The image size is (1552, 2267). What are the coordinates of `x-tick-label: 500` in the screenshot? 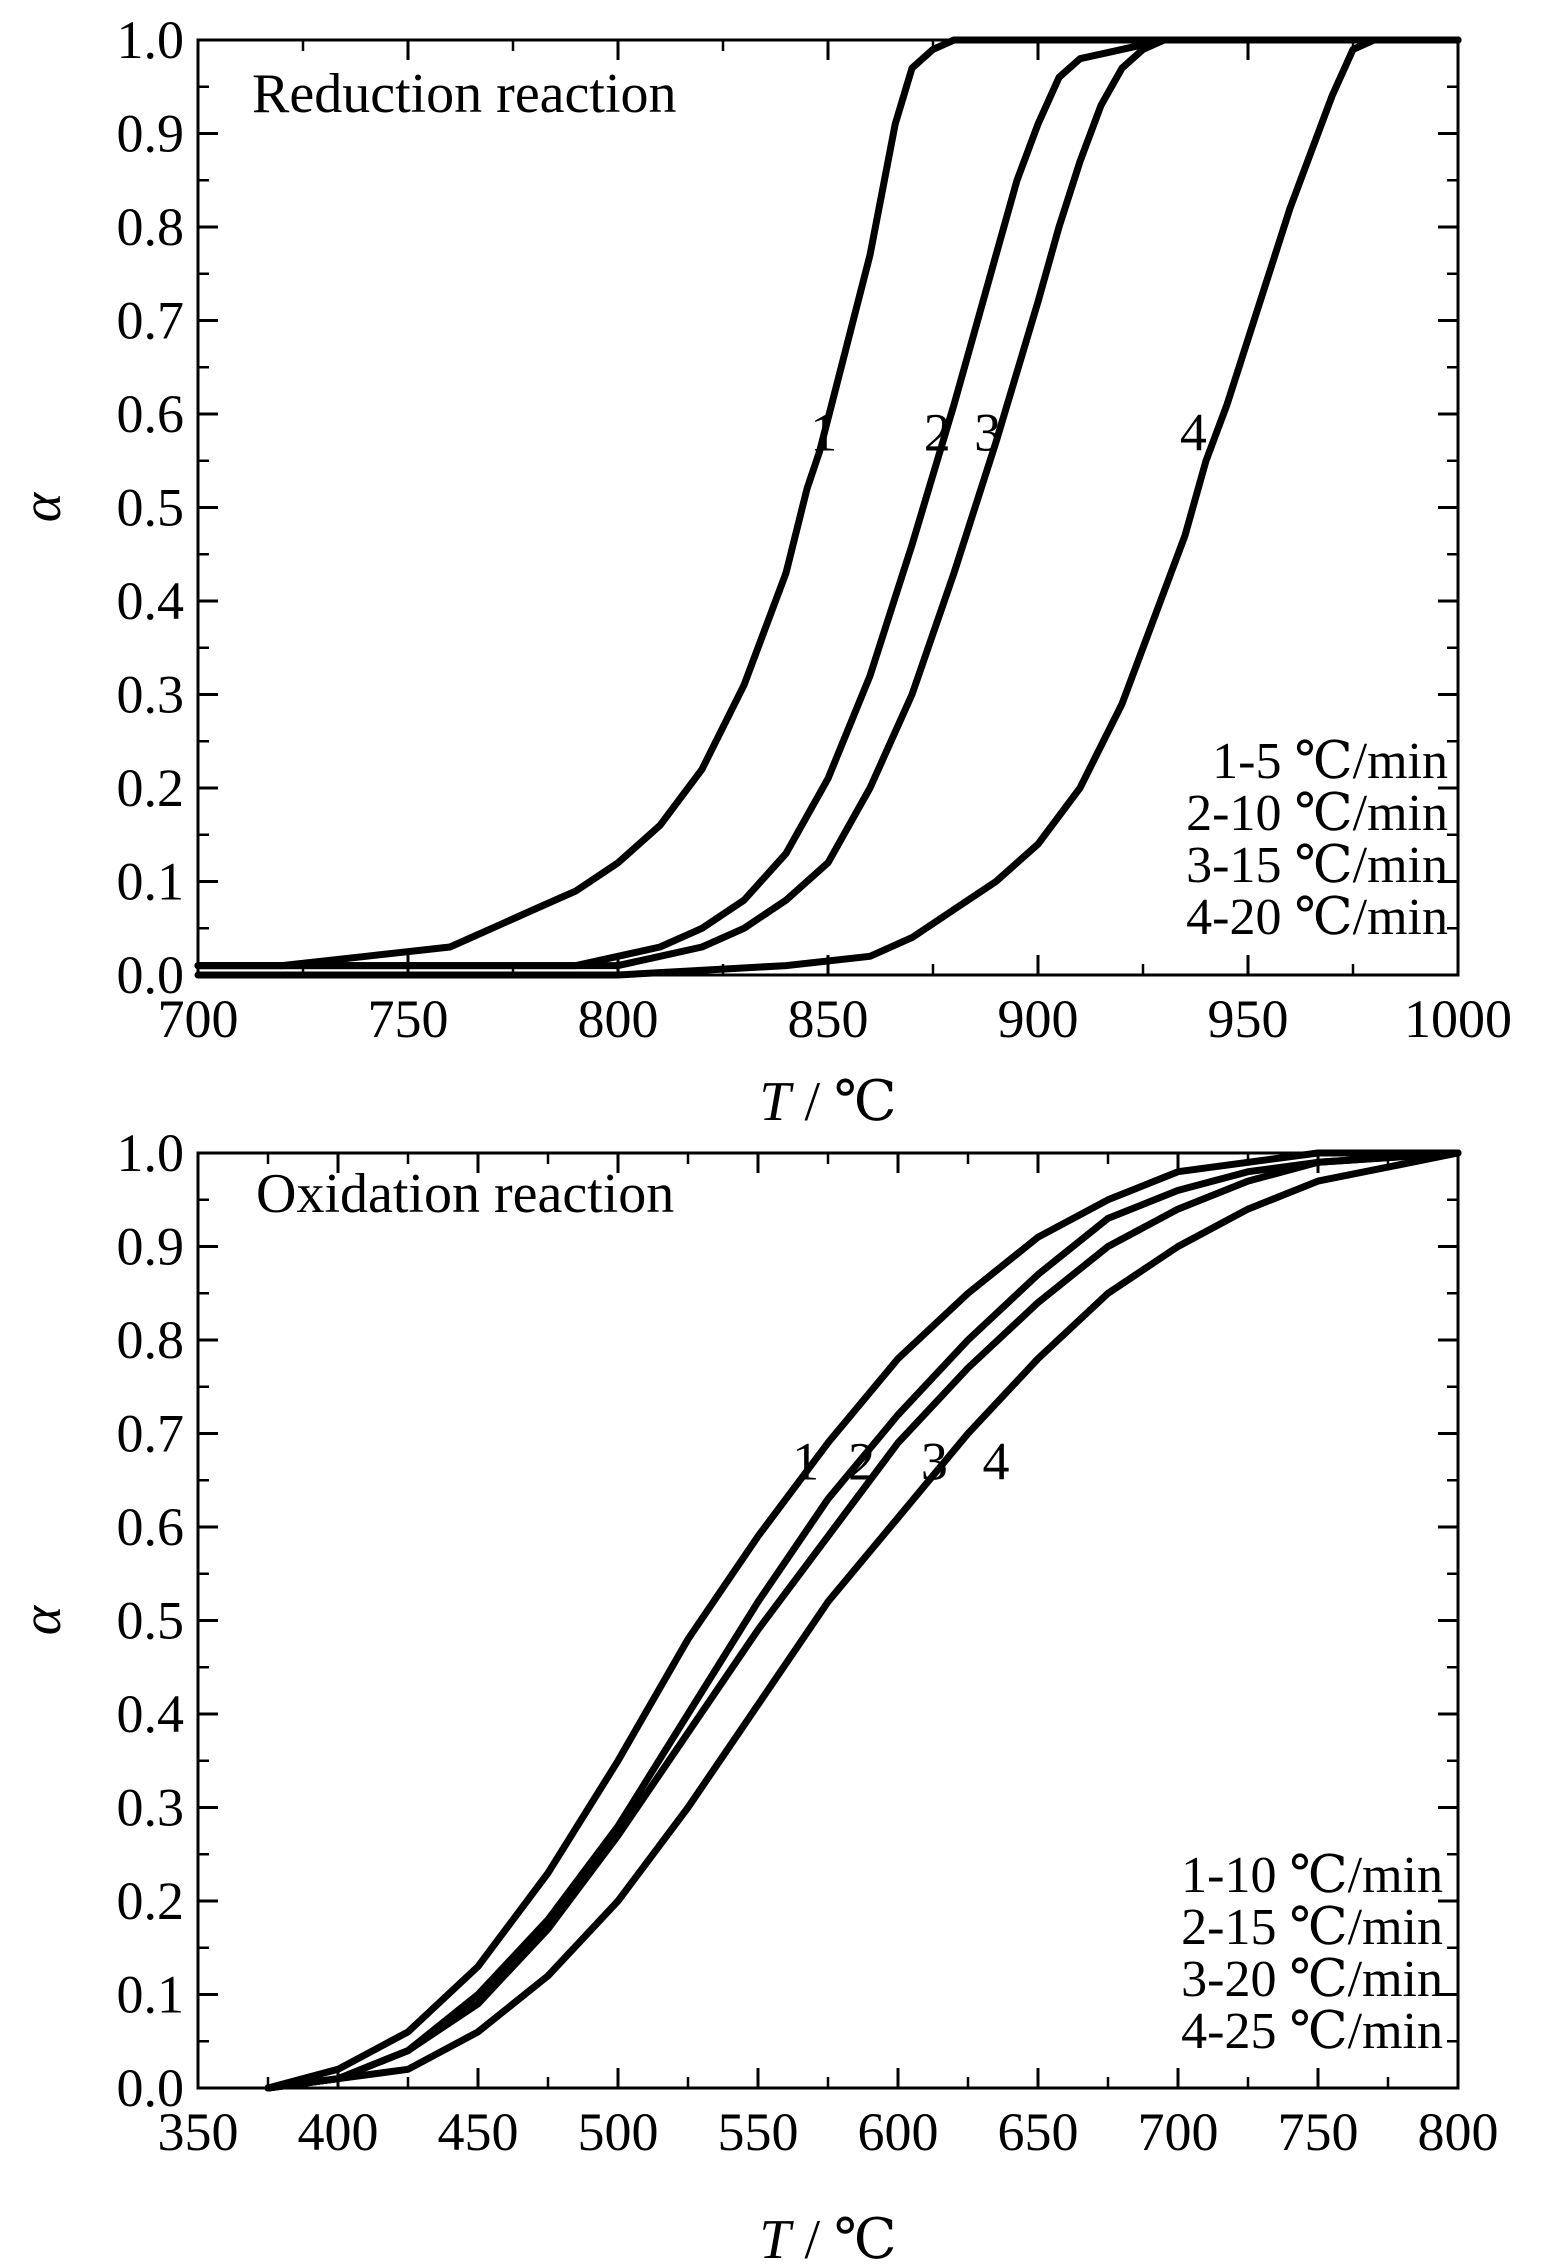 It's located at (618, 2132).